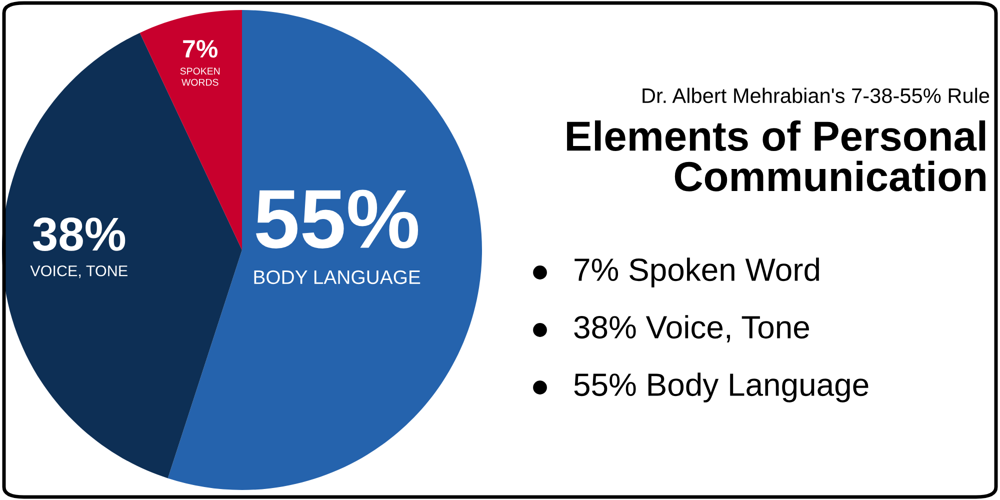 This screenshot has width=1000, height=500. What do you see at coordinates (200, 49) in the screenshot?
I see `data-label: 7%` at bounding box center [200, 49].